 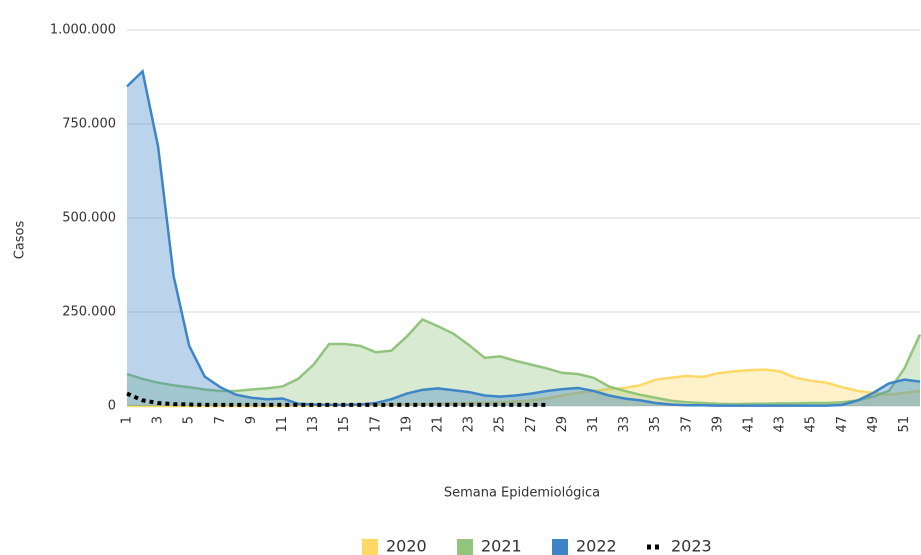 What do you see at coordinates (89, 218) in the screenshot?
I see `y-tick-label: 500.000` at bounding box center [89, 218].